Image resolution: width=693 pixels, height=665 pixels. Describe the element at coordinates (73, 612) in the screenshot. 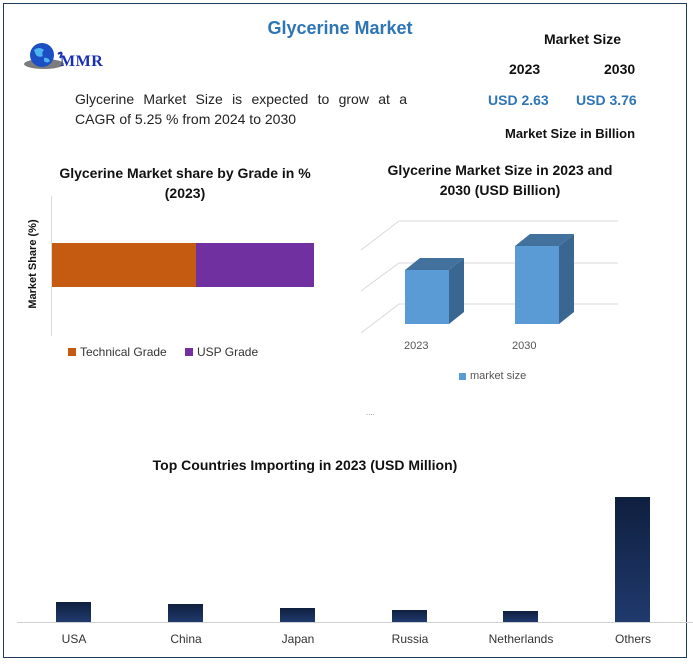

I see `bar-usa` at that location.